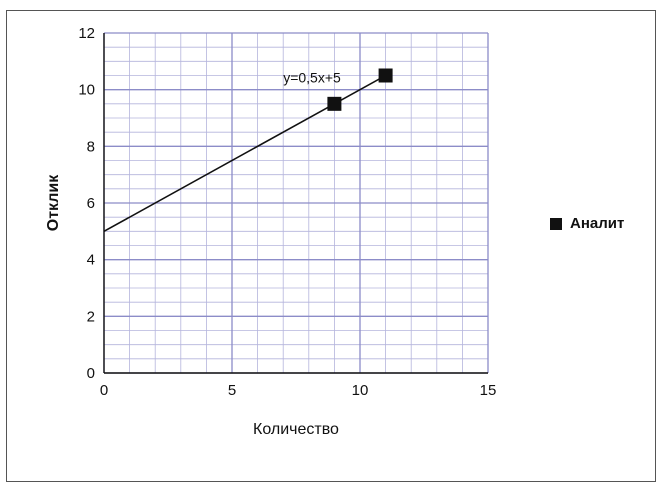 This screenshot has height=488, width=662. I want to click on x-tick-label: 0, so click(104, 390).